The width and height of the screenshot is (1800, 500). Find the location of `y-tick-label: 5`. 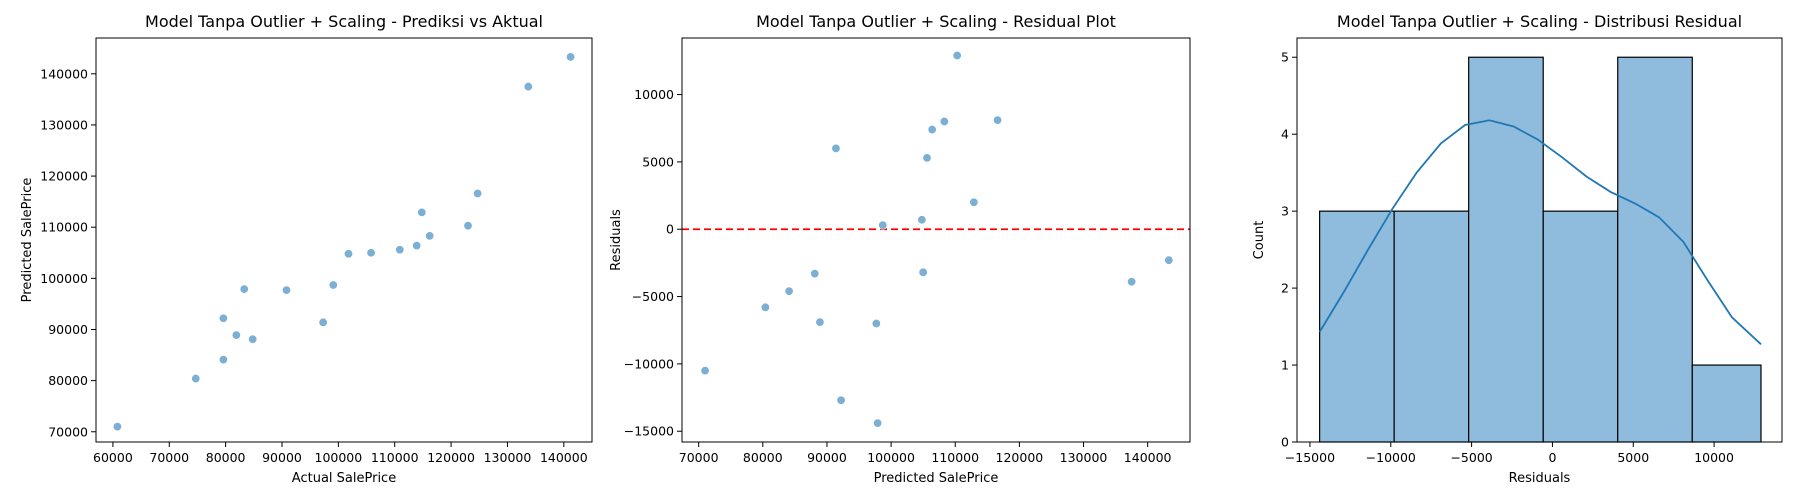

y-tick-label: 5 is located at coordinates (1285, 57).